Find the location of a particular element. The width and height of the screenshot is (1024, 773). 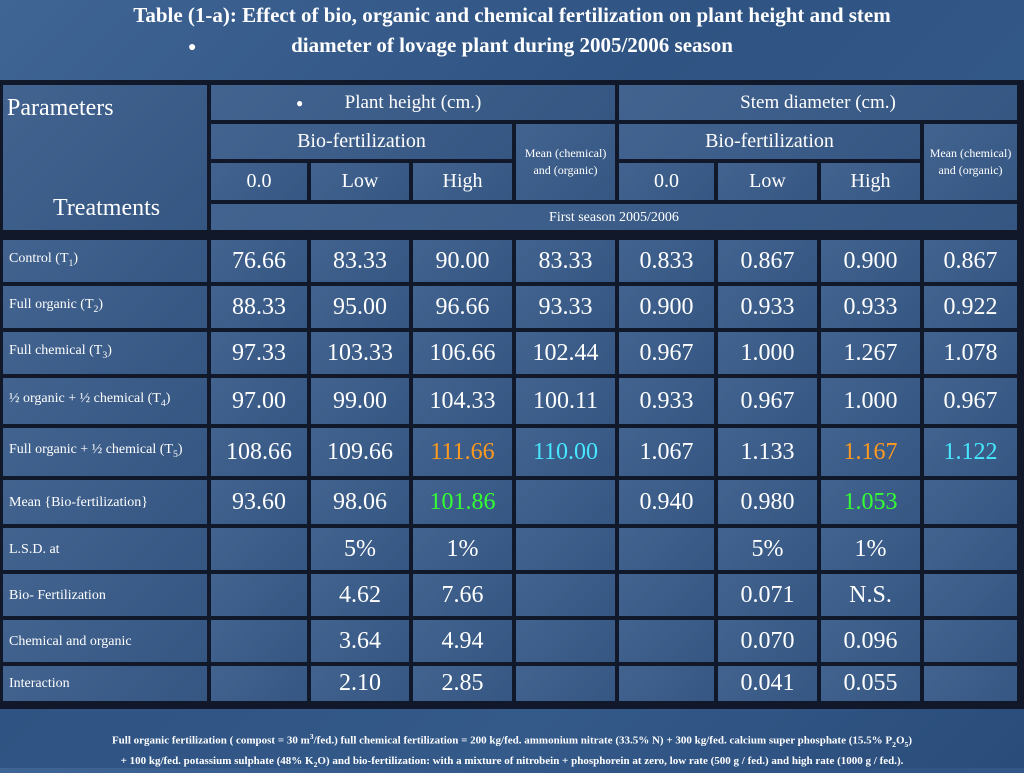

row-label: Chemical and organic is located at coordinates (70, 641).